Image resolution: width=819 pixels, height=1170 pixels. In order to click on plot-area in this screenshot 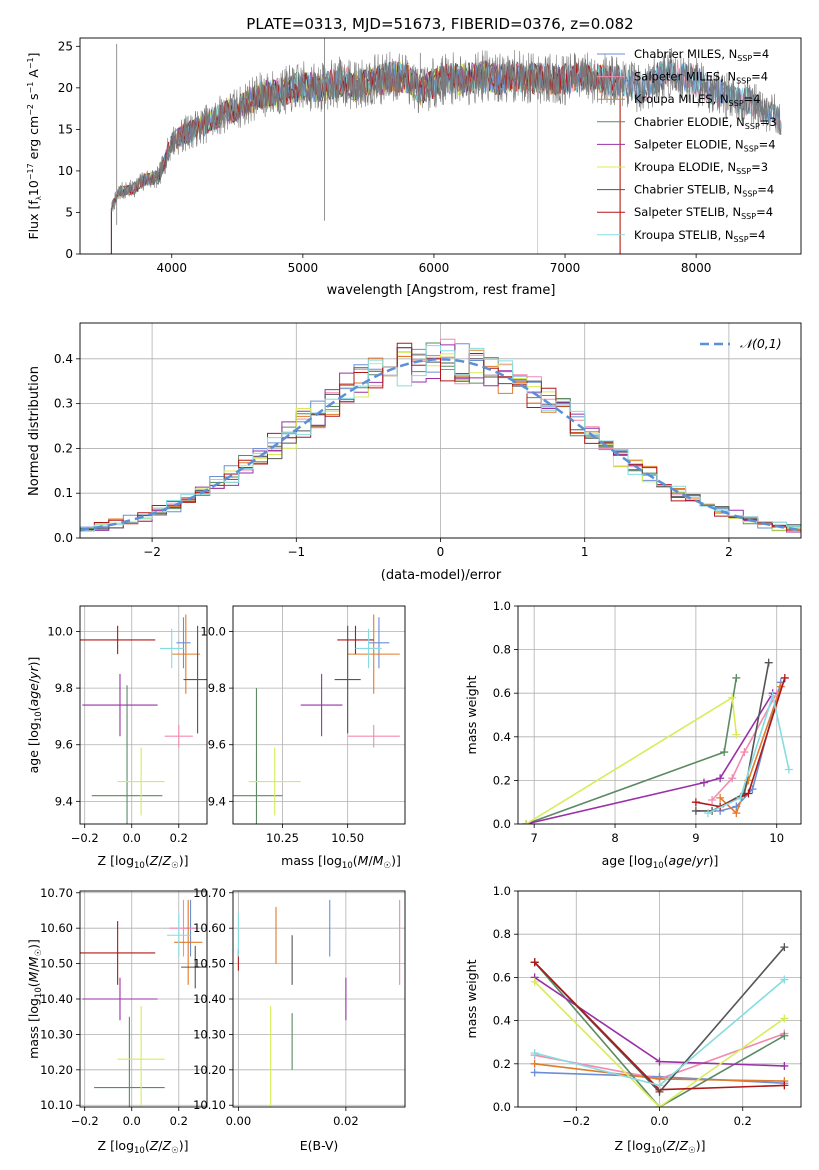, I will do `click(143, 715)`.